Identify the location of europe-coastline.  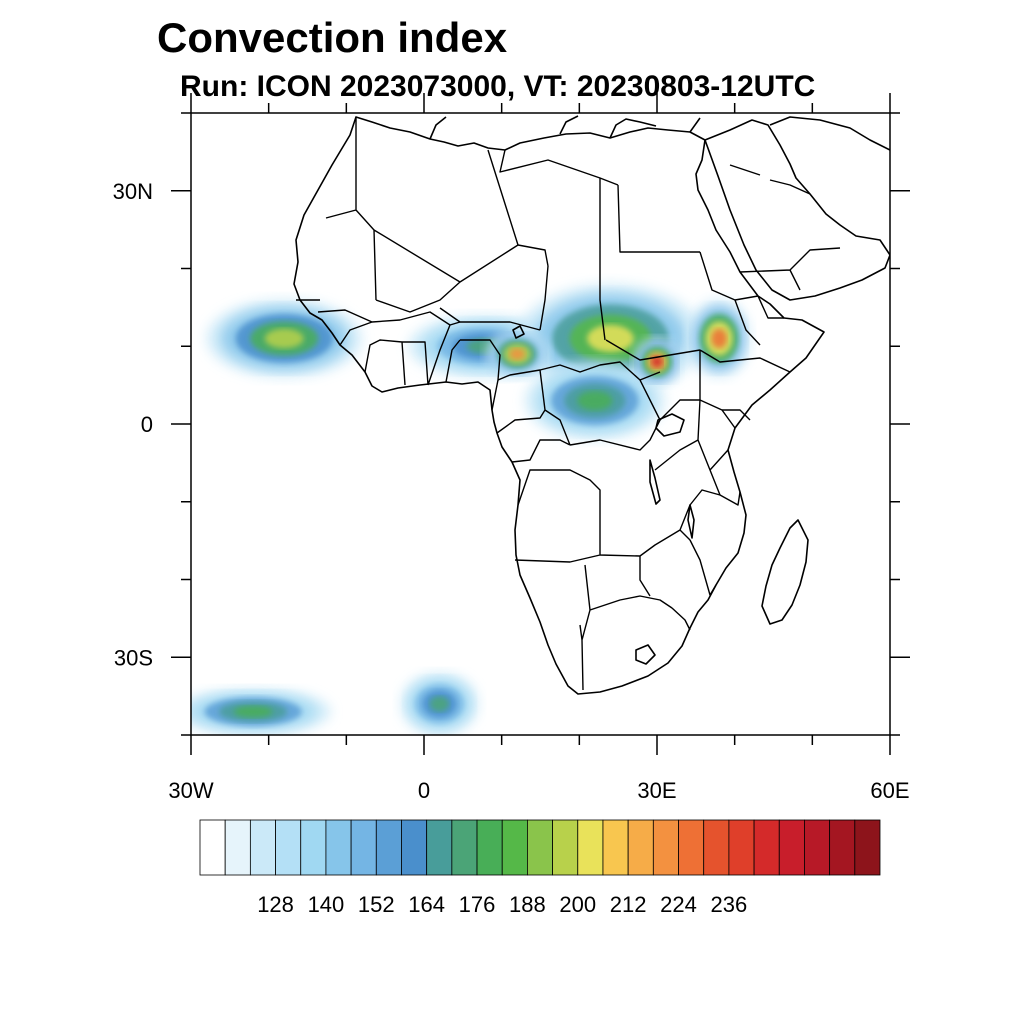
(659, 133).